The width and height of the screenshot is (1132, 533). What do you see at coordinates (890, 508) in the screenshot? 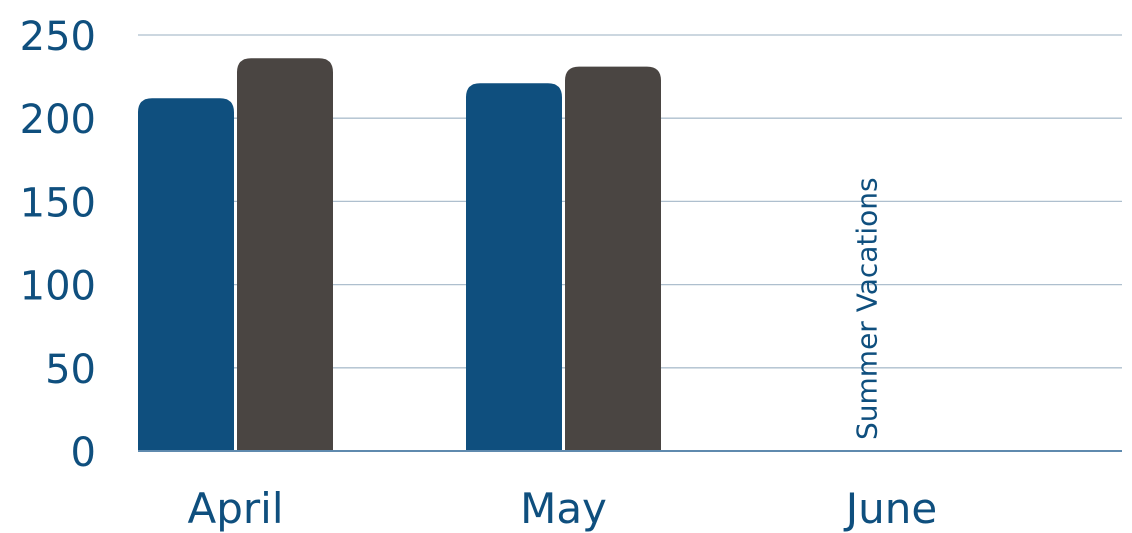
I see `x-category-label: June` at bounding box center [890, 508].